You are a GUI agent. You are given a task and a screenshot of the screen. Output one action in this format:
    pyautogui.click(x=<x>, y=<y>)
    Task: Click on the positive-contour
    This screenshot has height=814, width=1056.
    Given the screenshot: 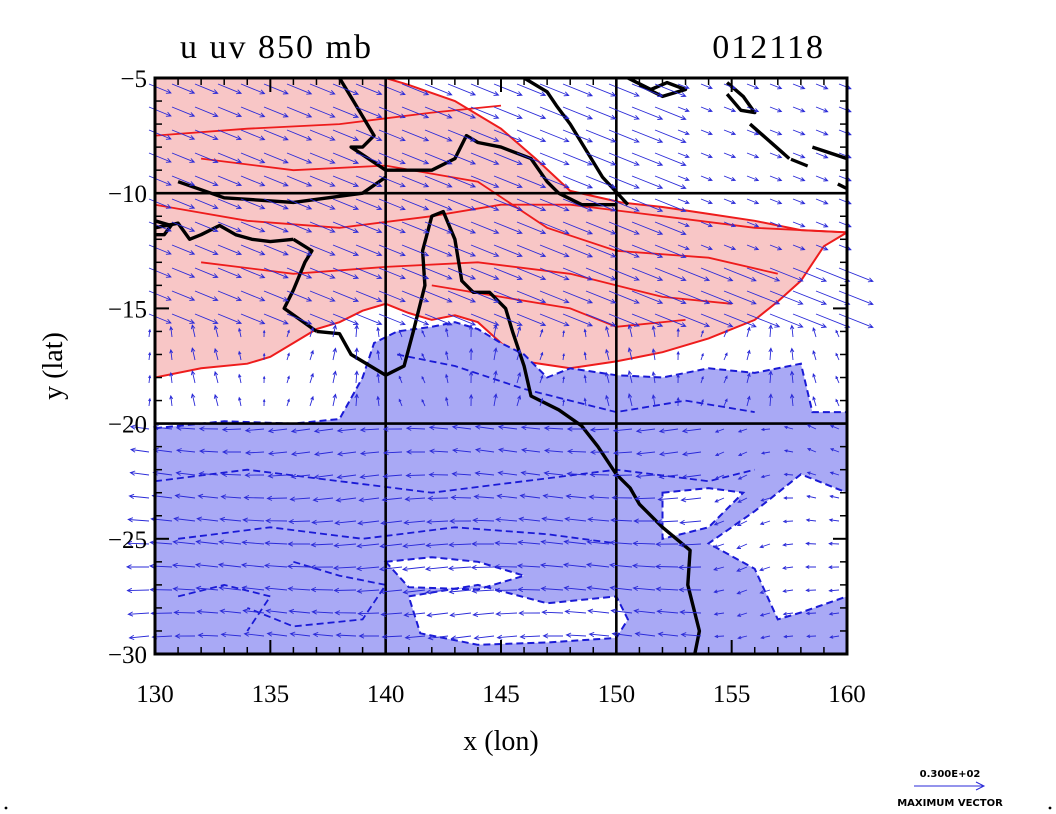 What is the action you would take?
    pyautogui.click(x=328, y=120)
    